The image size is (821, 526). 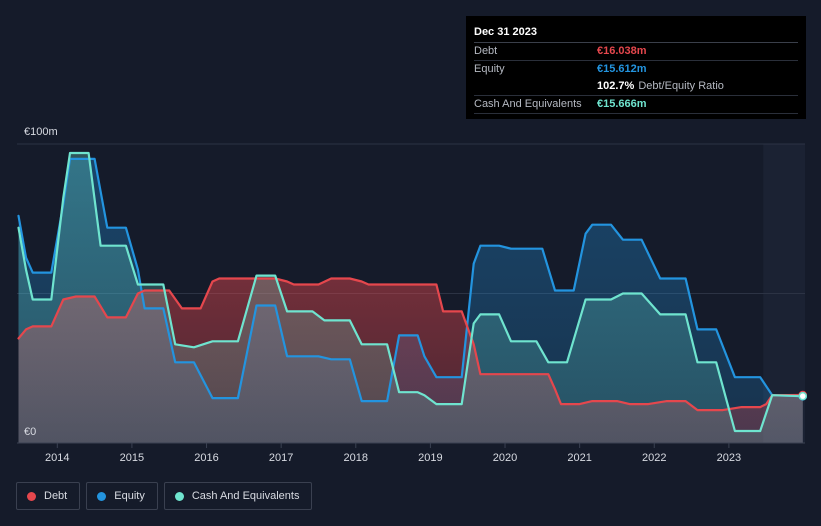 What do you see at coordinates (654, 458) in the screenshot?
I see `x-tick-label-2022: 2022` at bounding box center [654, 458].